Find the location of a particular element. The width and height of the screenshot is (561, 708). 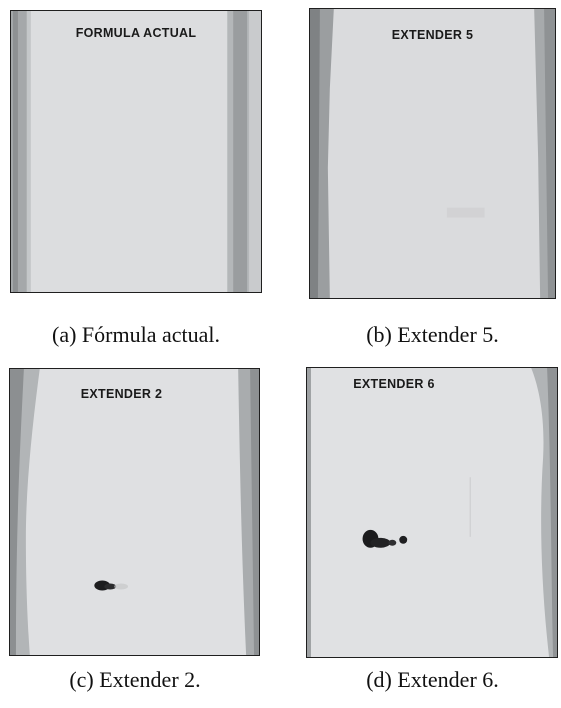

photo-label: EXTENDER 5 is located at coordinates (432, 35).